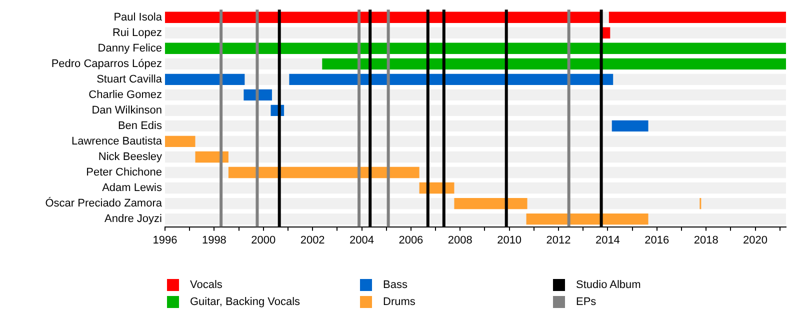 The height and width of the screenshot is (314, 800). I want to click on legend-label: Drums, so click(399, 302).